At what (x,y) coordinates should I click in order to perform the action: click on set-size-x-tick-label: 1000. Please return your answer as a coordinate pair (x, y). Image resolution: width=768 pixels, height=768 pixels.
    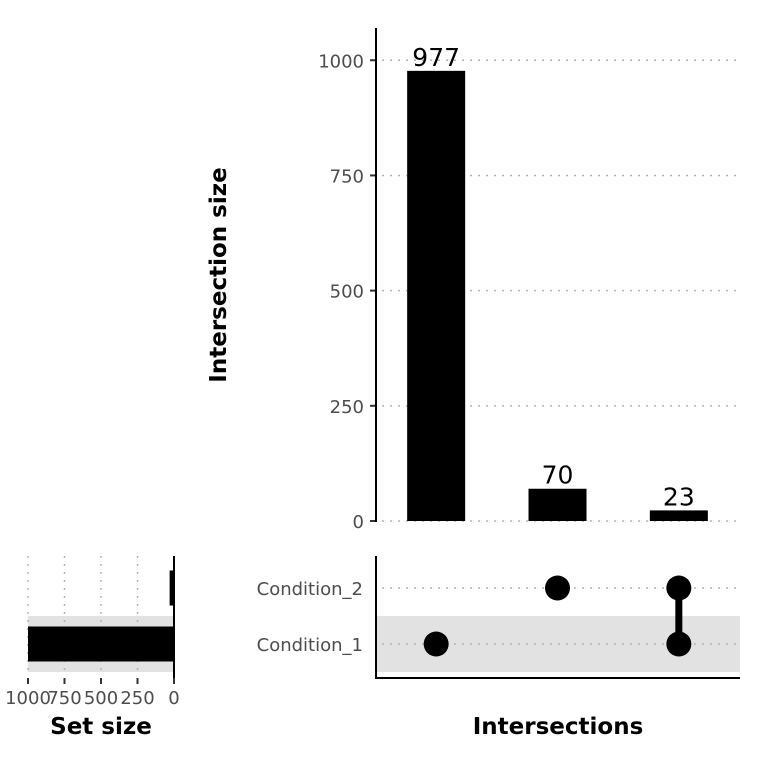
    Looking at the image, I should click on (28, 698).